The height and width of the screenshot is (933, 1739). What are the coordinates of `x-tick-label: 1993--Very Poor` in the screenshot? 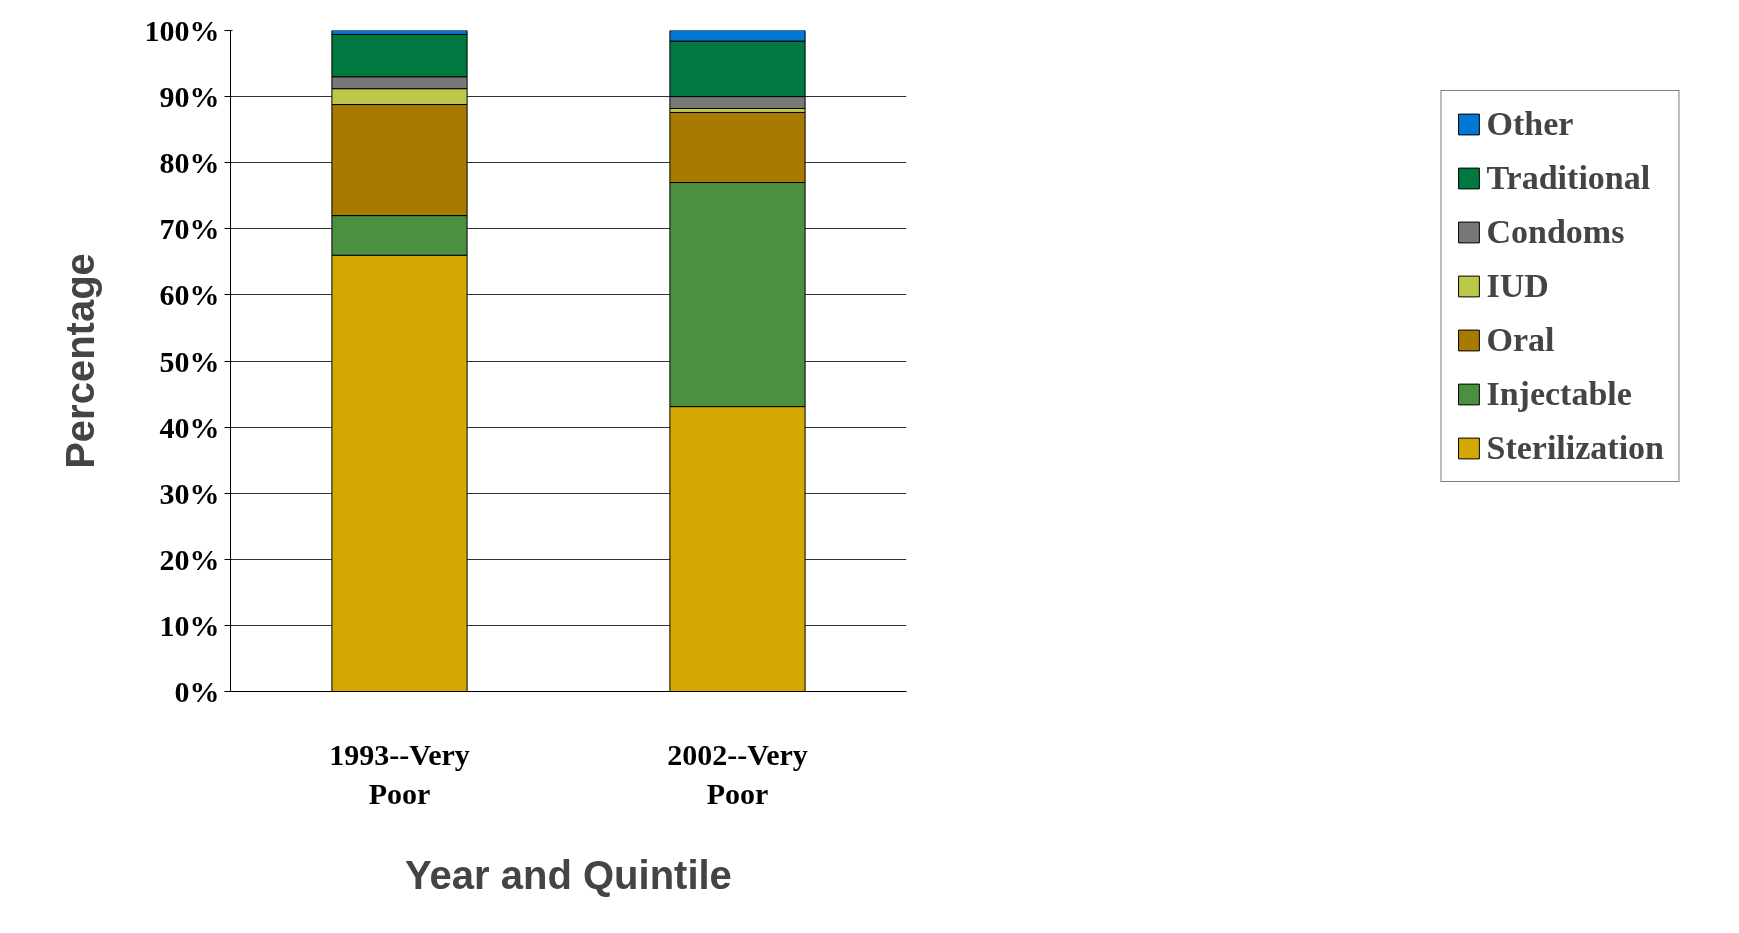 It's located at (399, 774).